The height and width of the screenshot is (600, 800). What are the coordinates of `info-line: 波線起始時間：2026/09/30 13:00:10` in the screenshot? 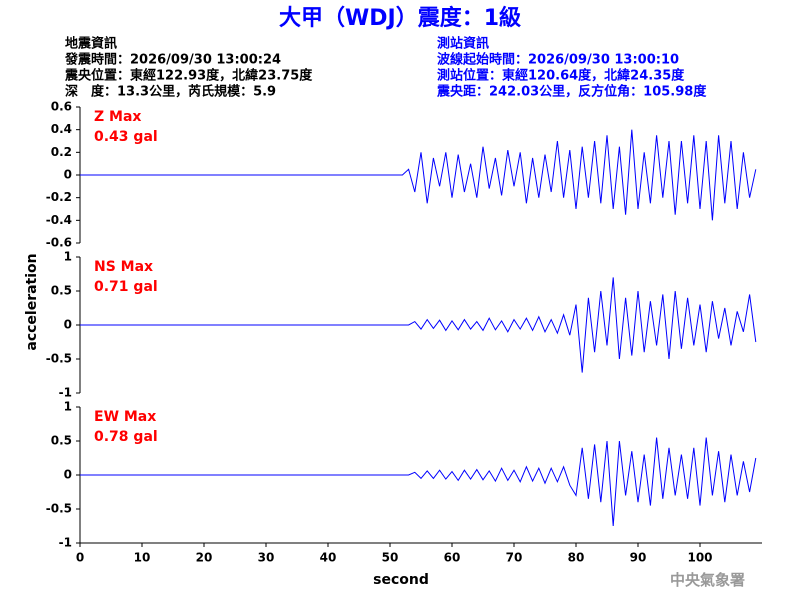 It's located at (558, 60).